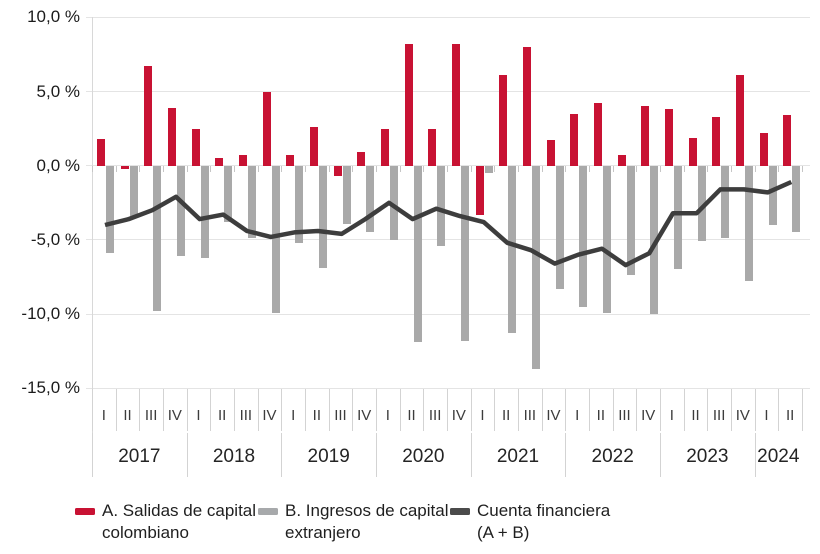  I want to click on year-label: 2022, so click(612, 456).